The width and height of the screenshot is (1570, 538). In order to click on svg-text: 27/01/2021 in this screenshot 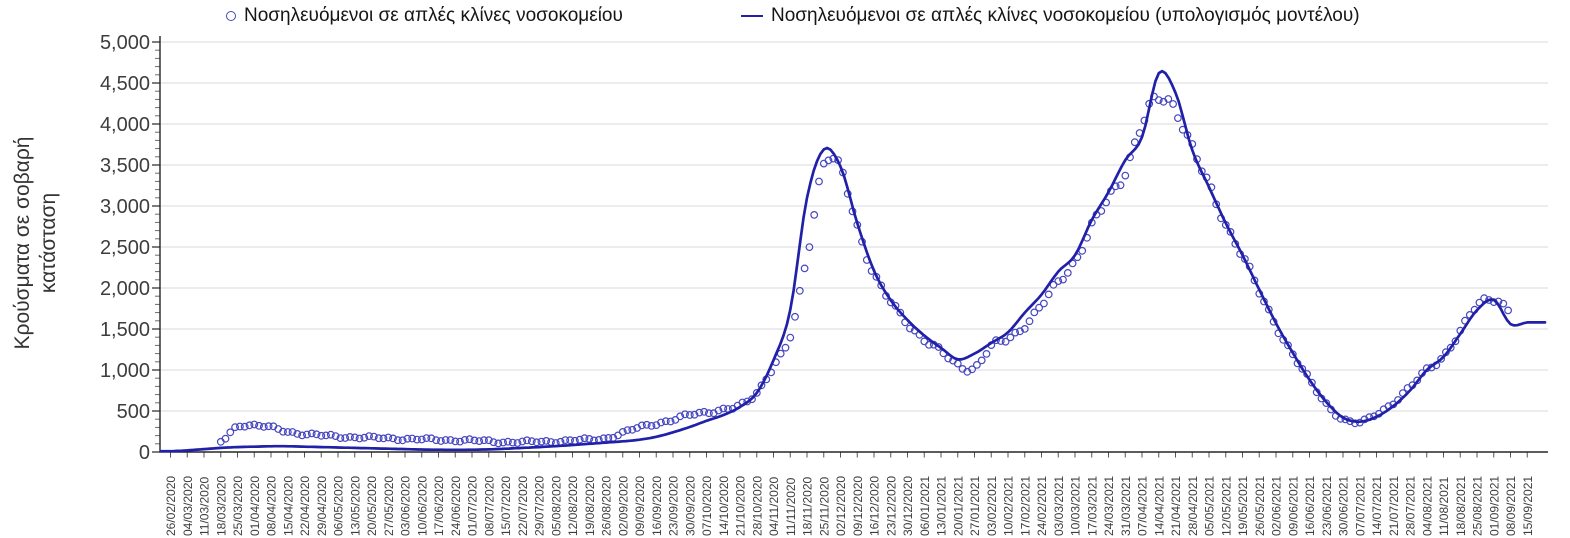, I will do `click(975, 506)`.